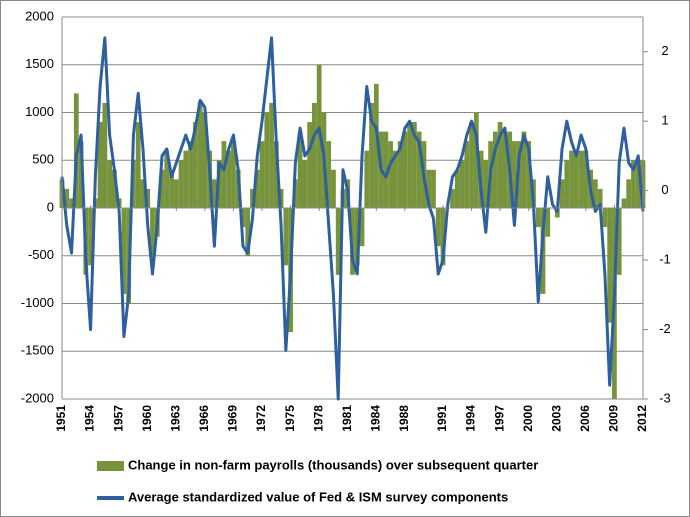 This screenshot has height=517, width=690. What do you see at coordinates (614, 418) in the screenshot?
I see `x-tick-label: 2009` at bounding box center [614, 418].